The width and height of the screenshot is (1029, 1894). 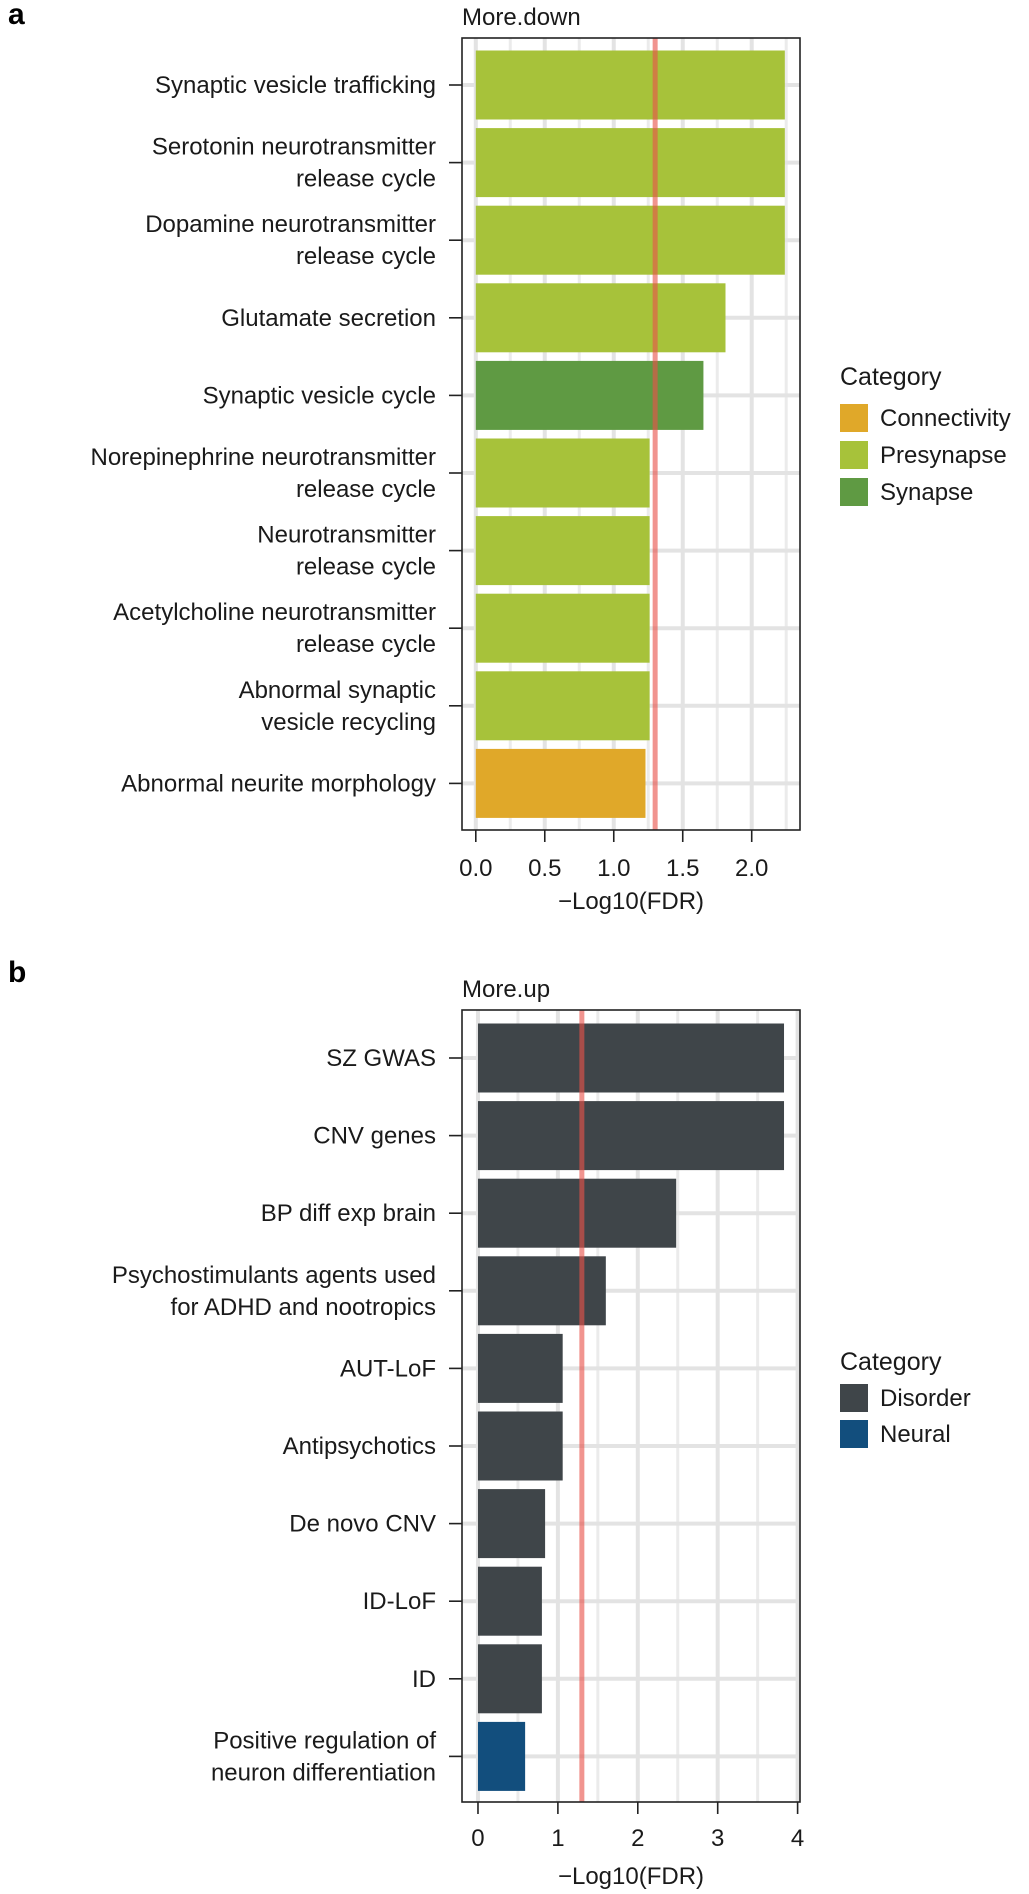 I want to click on category-label-line: Synaptic vesicle trafficking, so click(x=295, y=85).